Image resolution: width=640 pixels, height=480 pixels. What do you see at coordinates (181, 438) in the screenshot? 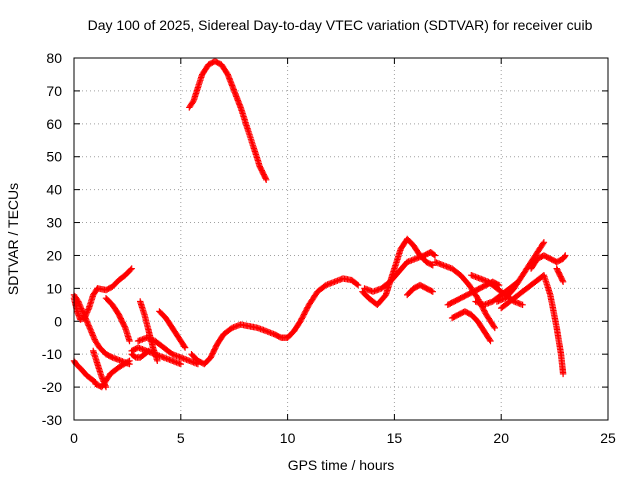
I see `x-tick-label: 5` at bounding box center [181, 438].